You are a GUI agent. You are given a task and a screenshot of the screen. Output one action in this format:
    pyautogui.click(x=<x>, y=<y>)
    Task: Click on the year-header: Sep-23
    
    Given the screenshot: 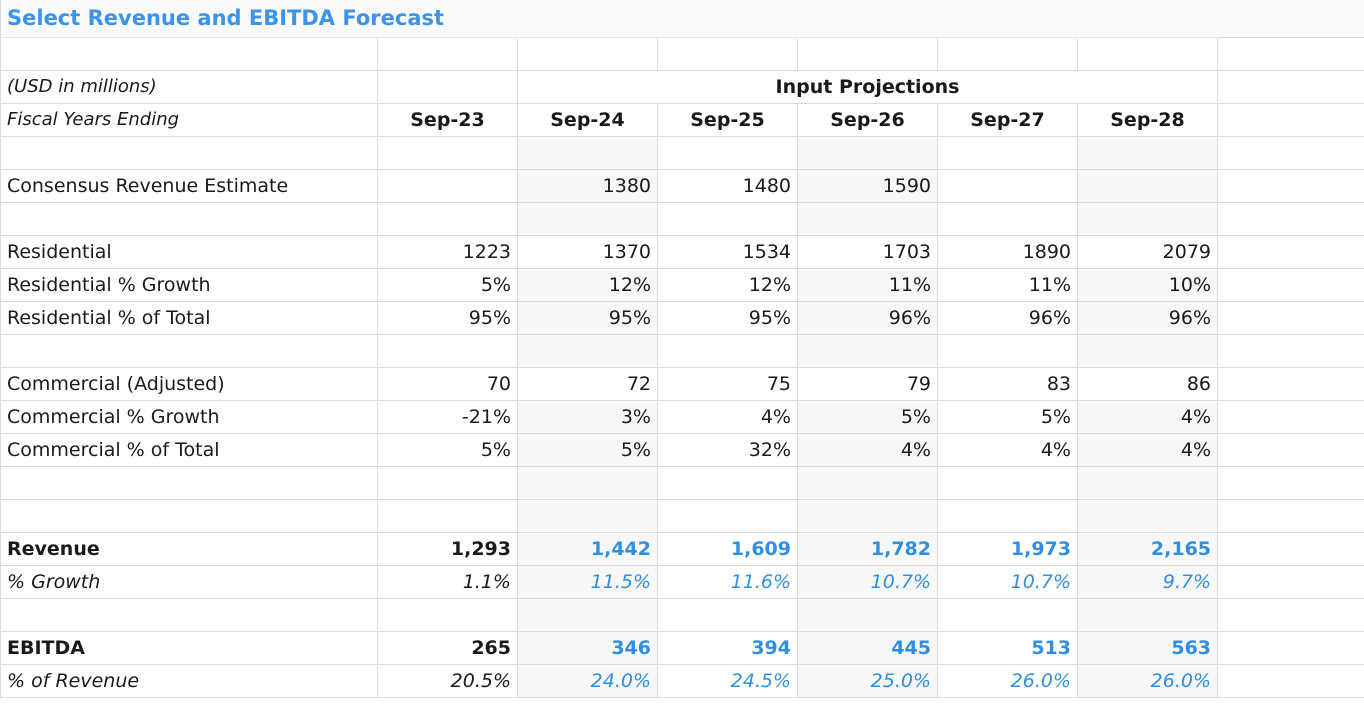 What is the action you would take?
    pyautogui.click(x=447, y=120)
    